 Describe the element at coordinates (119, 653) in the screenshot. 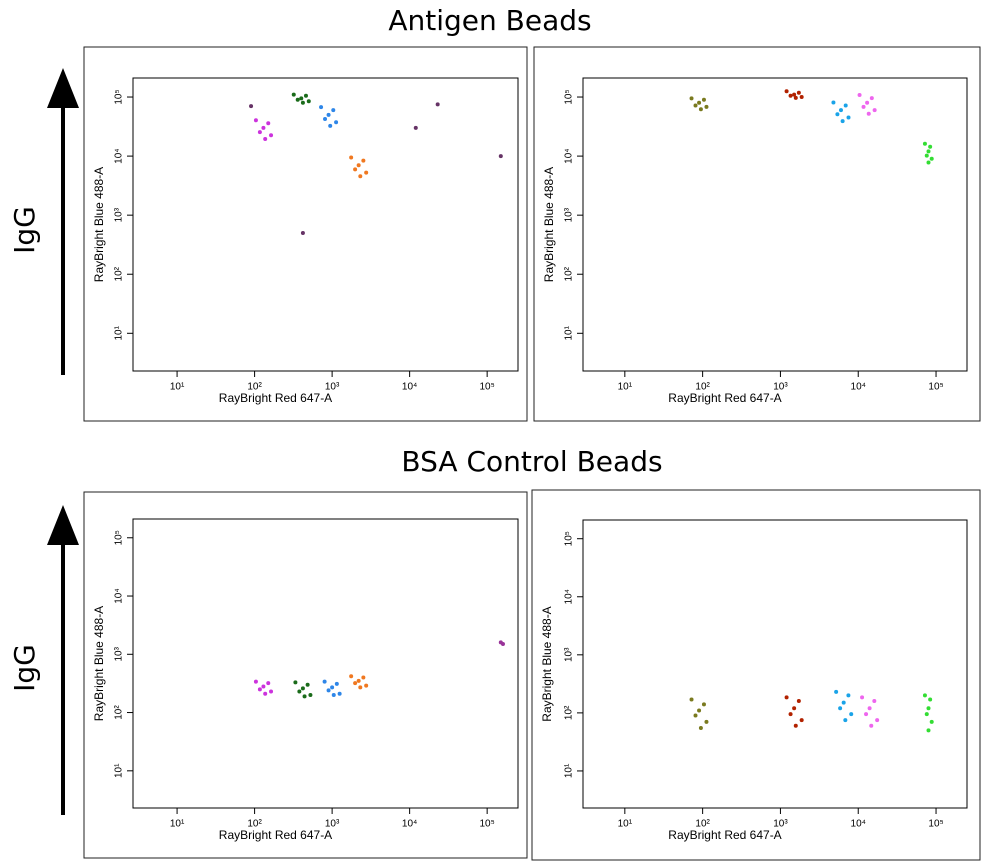

I see `y-tick-label: 10³` at that location.